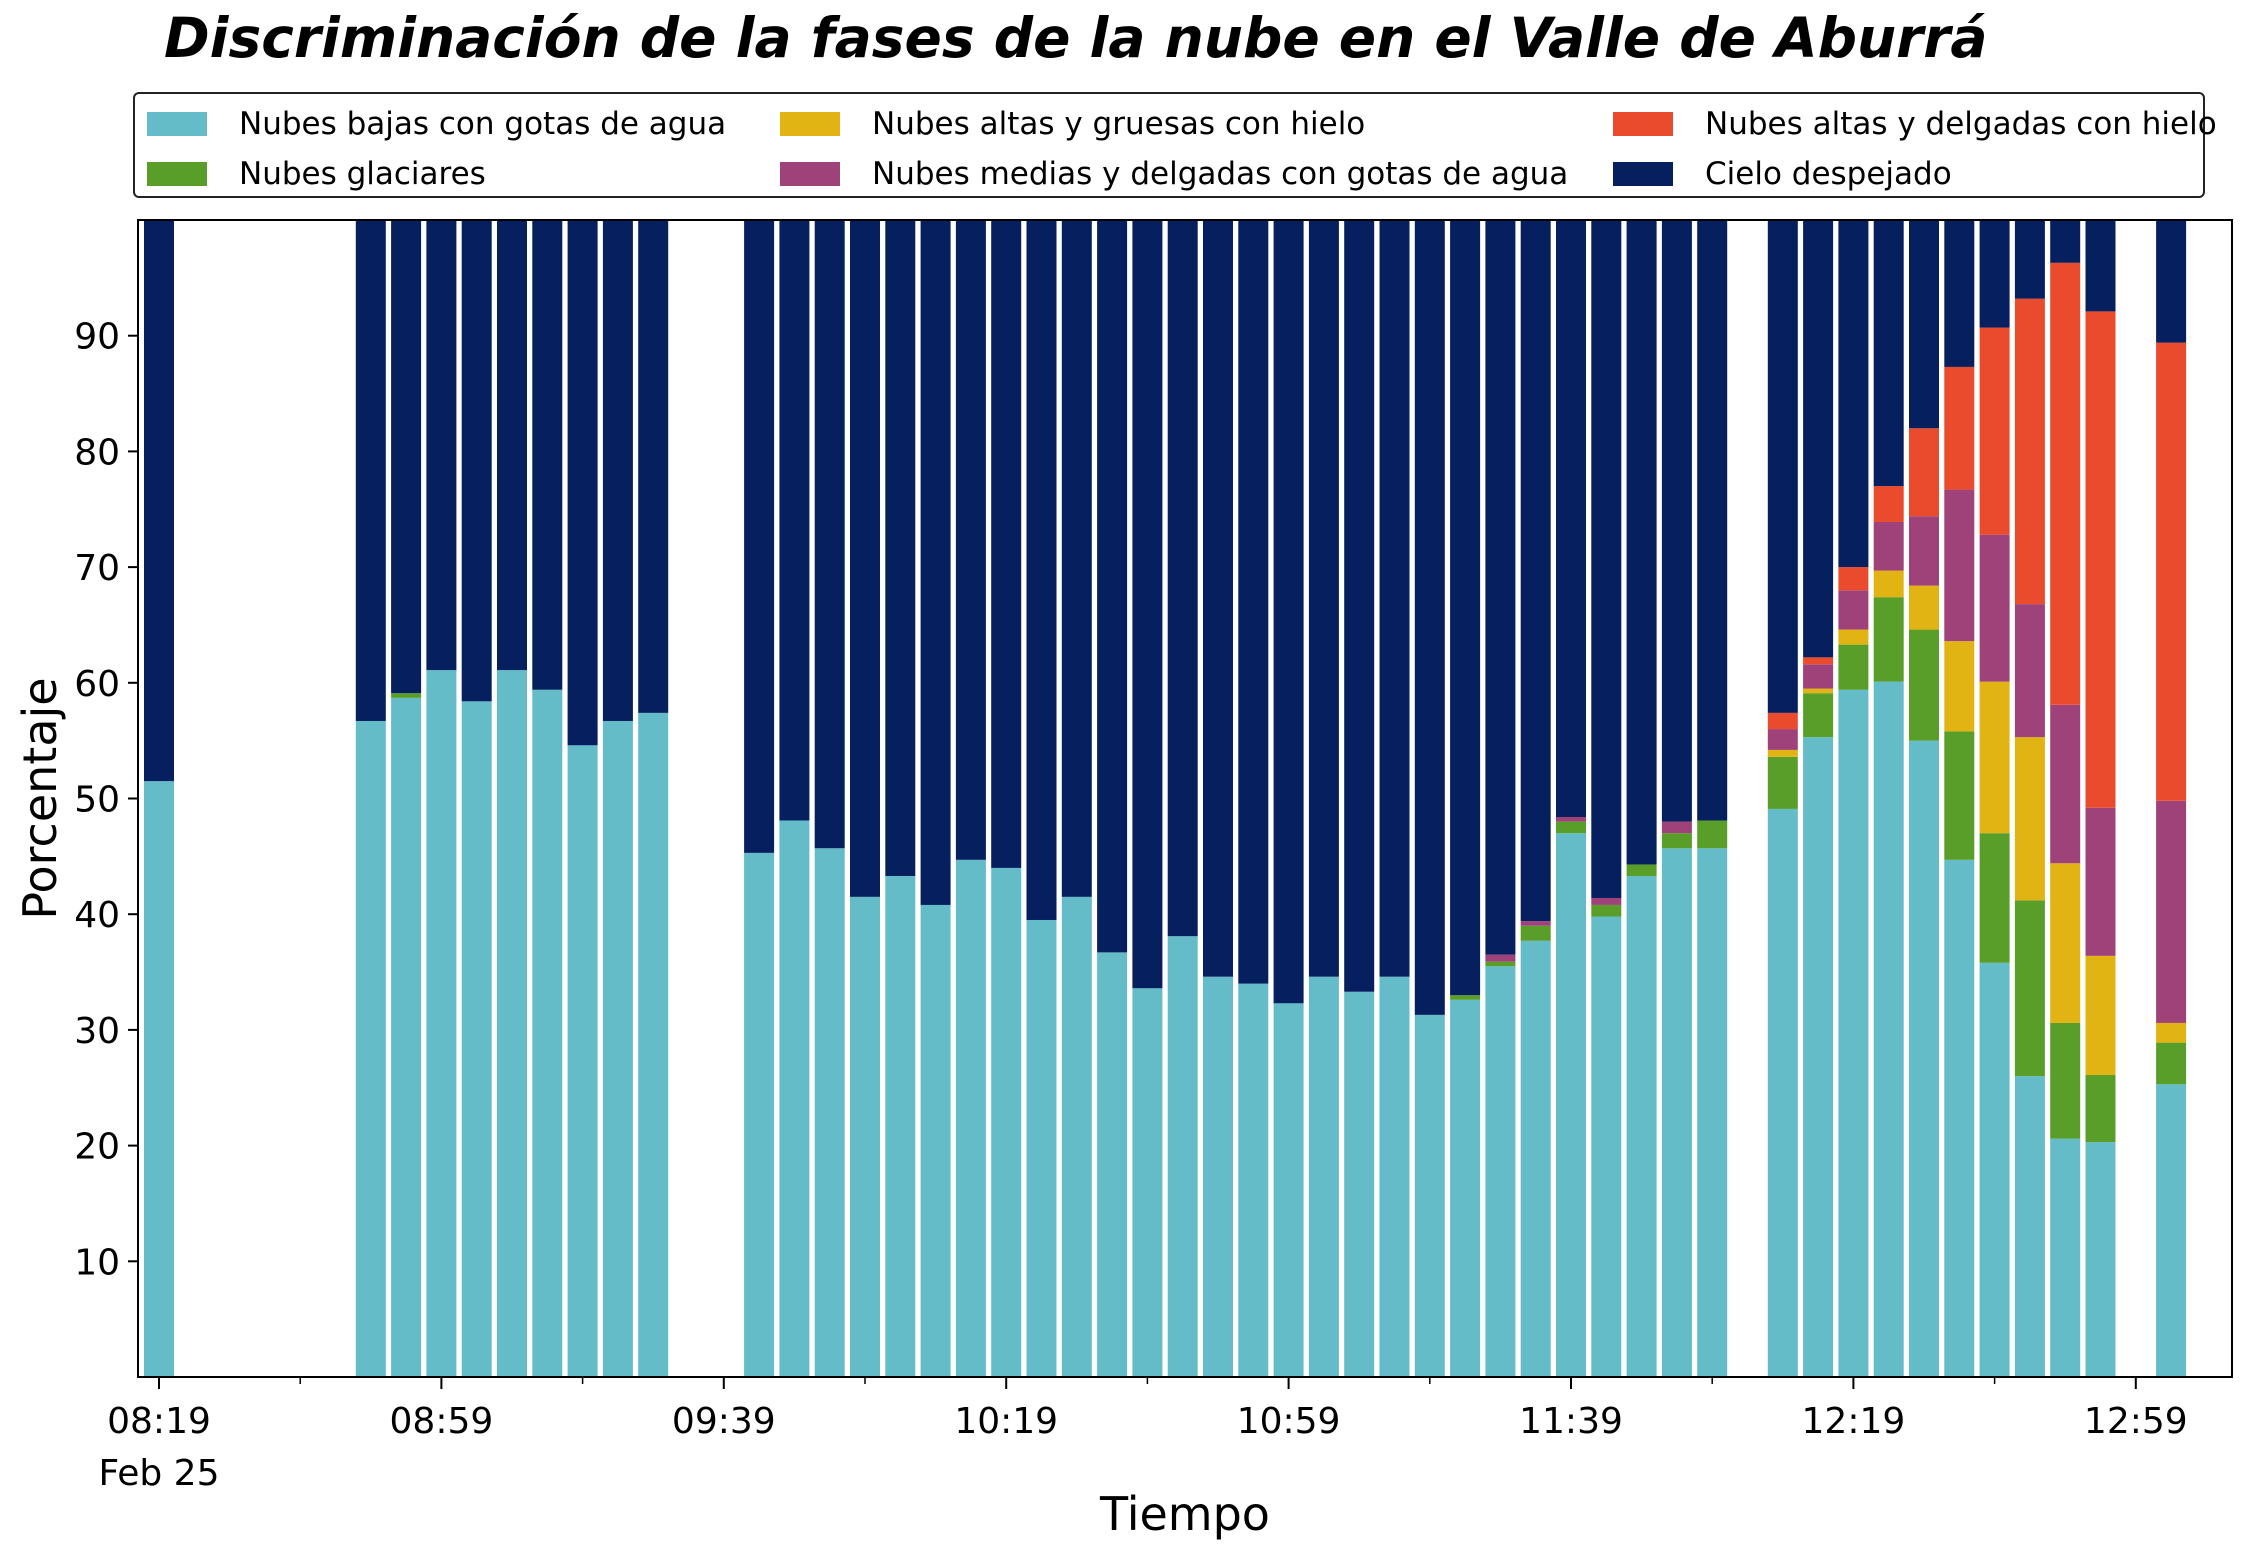 The height and width of the screenshot is (1559, 2244). Describe the element at coordinates (97, 1262) in the screenshot. I see `y-tick-label: 10` at that location.